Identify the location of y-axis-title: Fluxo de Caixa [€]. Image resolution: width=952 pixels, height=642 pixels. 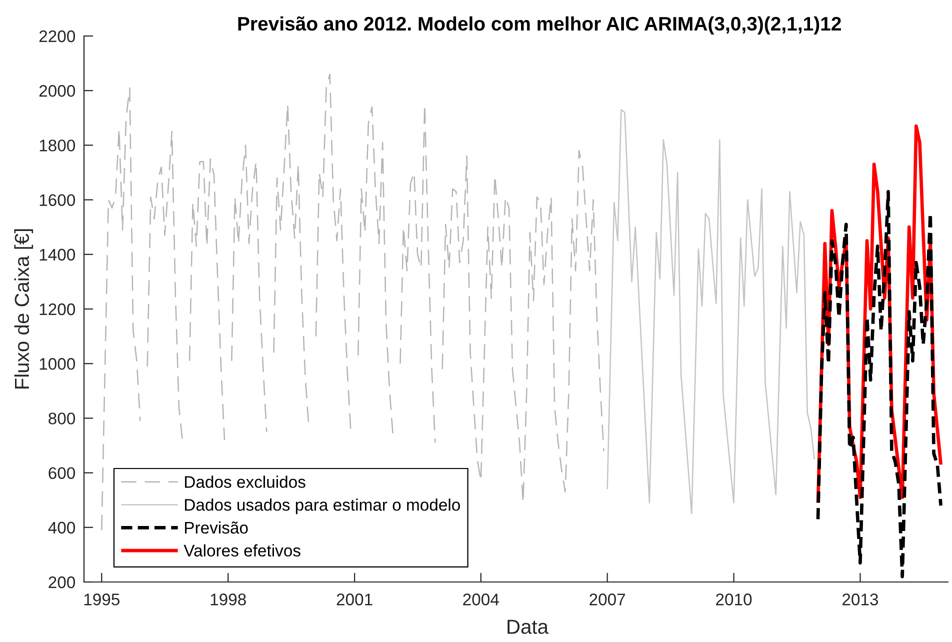
(24, 308).